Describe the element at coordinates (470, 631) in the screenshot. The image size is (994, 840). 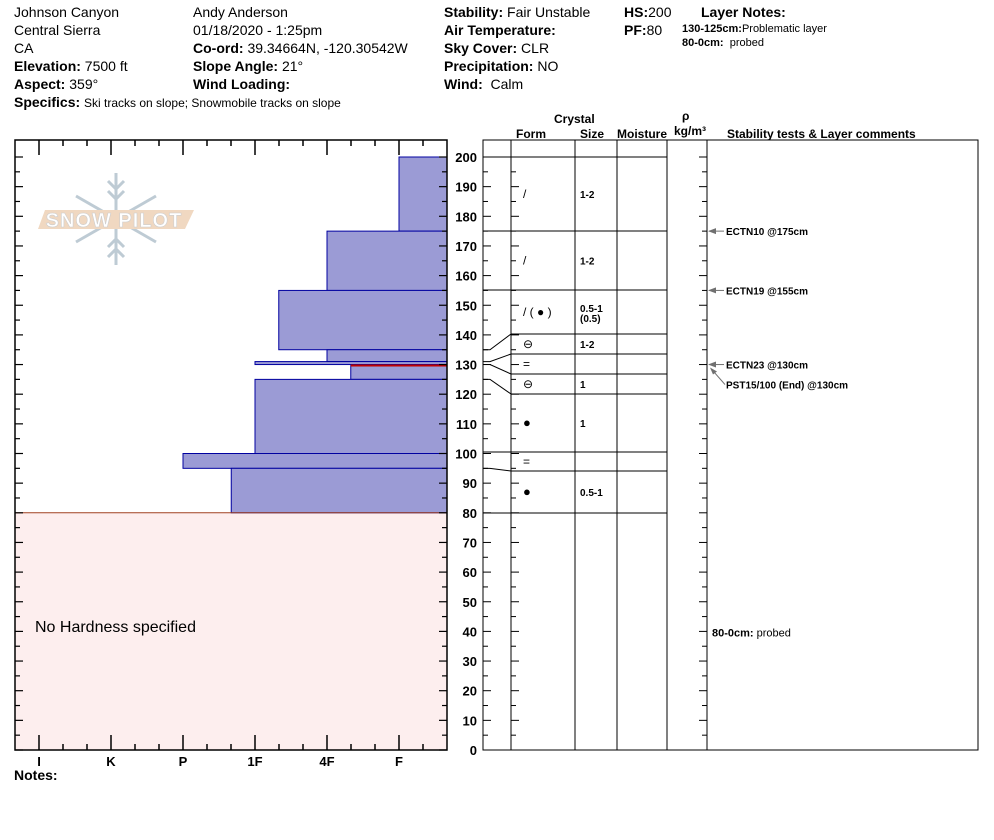
I see `depth-tick-label: 40` at that location.